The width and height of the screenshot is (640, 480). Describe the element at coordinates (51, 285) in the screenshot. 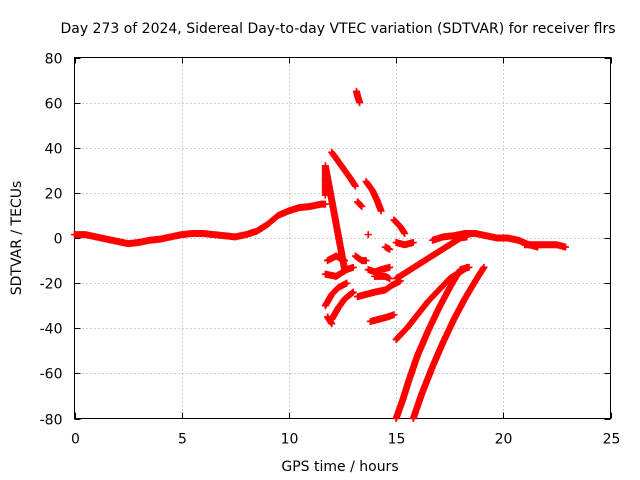

I see `y-tick-label: -20` at that location.